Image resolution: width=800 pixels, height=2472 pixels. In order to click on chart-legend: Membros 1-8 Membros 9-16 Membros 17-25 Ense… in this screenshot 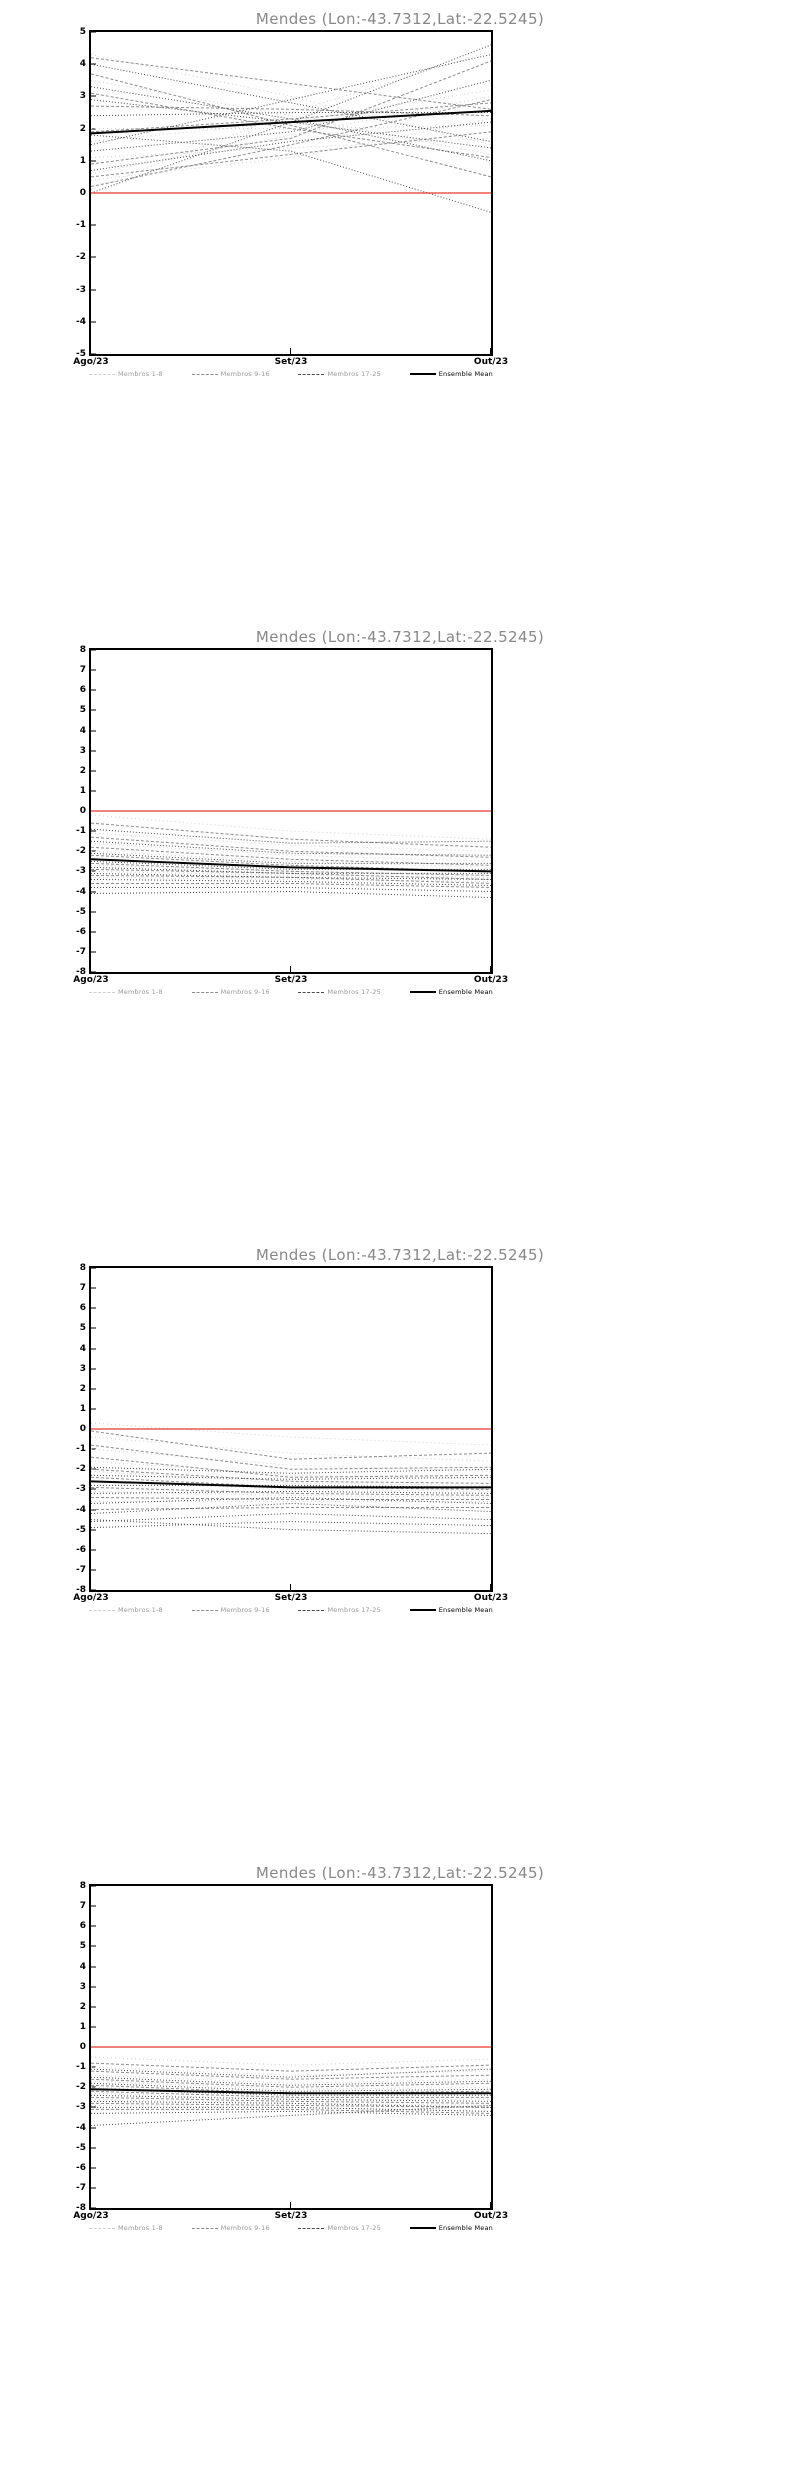, I will do `click(291, 374)`.